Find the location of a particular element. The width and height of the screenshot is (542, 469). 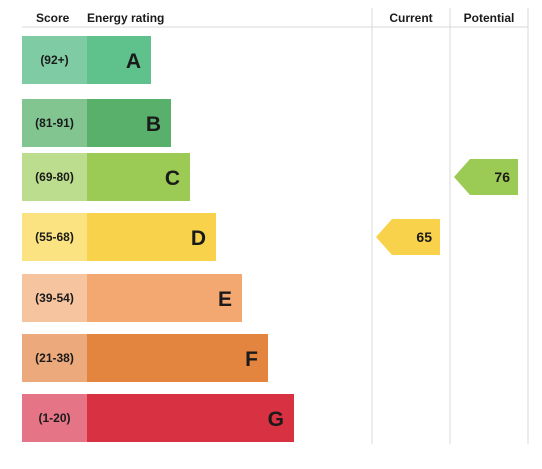

score-cell-g is located at coordinates (54, 418).